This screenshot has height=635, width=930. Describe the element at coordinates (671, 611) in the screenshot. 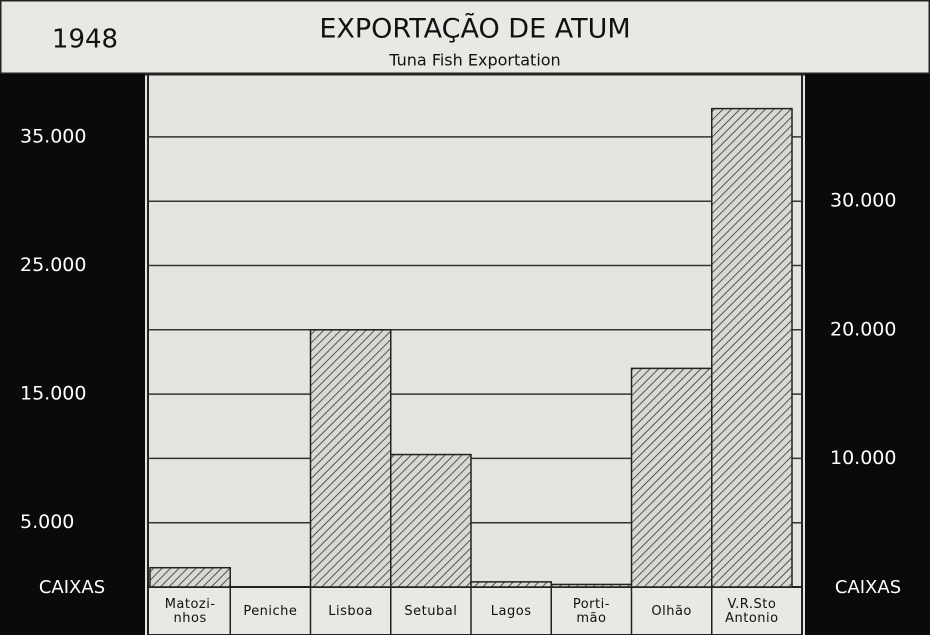

I see `x-tick-label: Olhão` at that location.